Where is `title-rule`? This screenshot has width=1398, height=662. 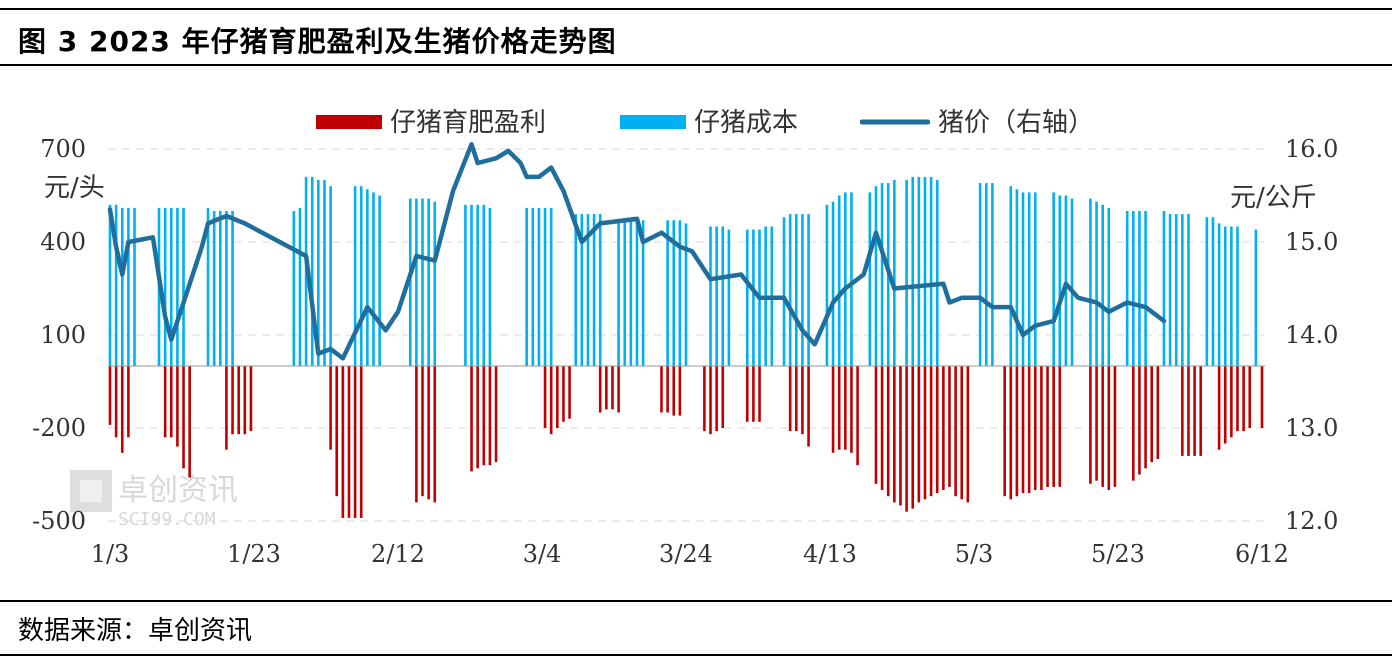
title-rule is located at coordinates (696, 65).